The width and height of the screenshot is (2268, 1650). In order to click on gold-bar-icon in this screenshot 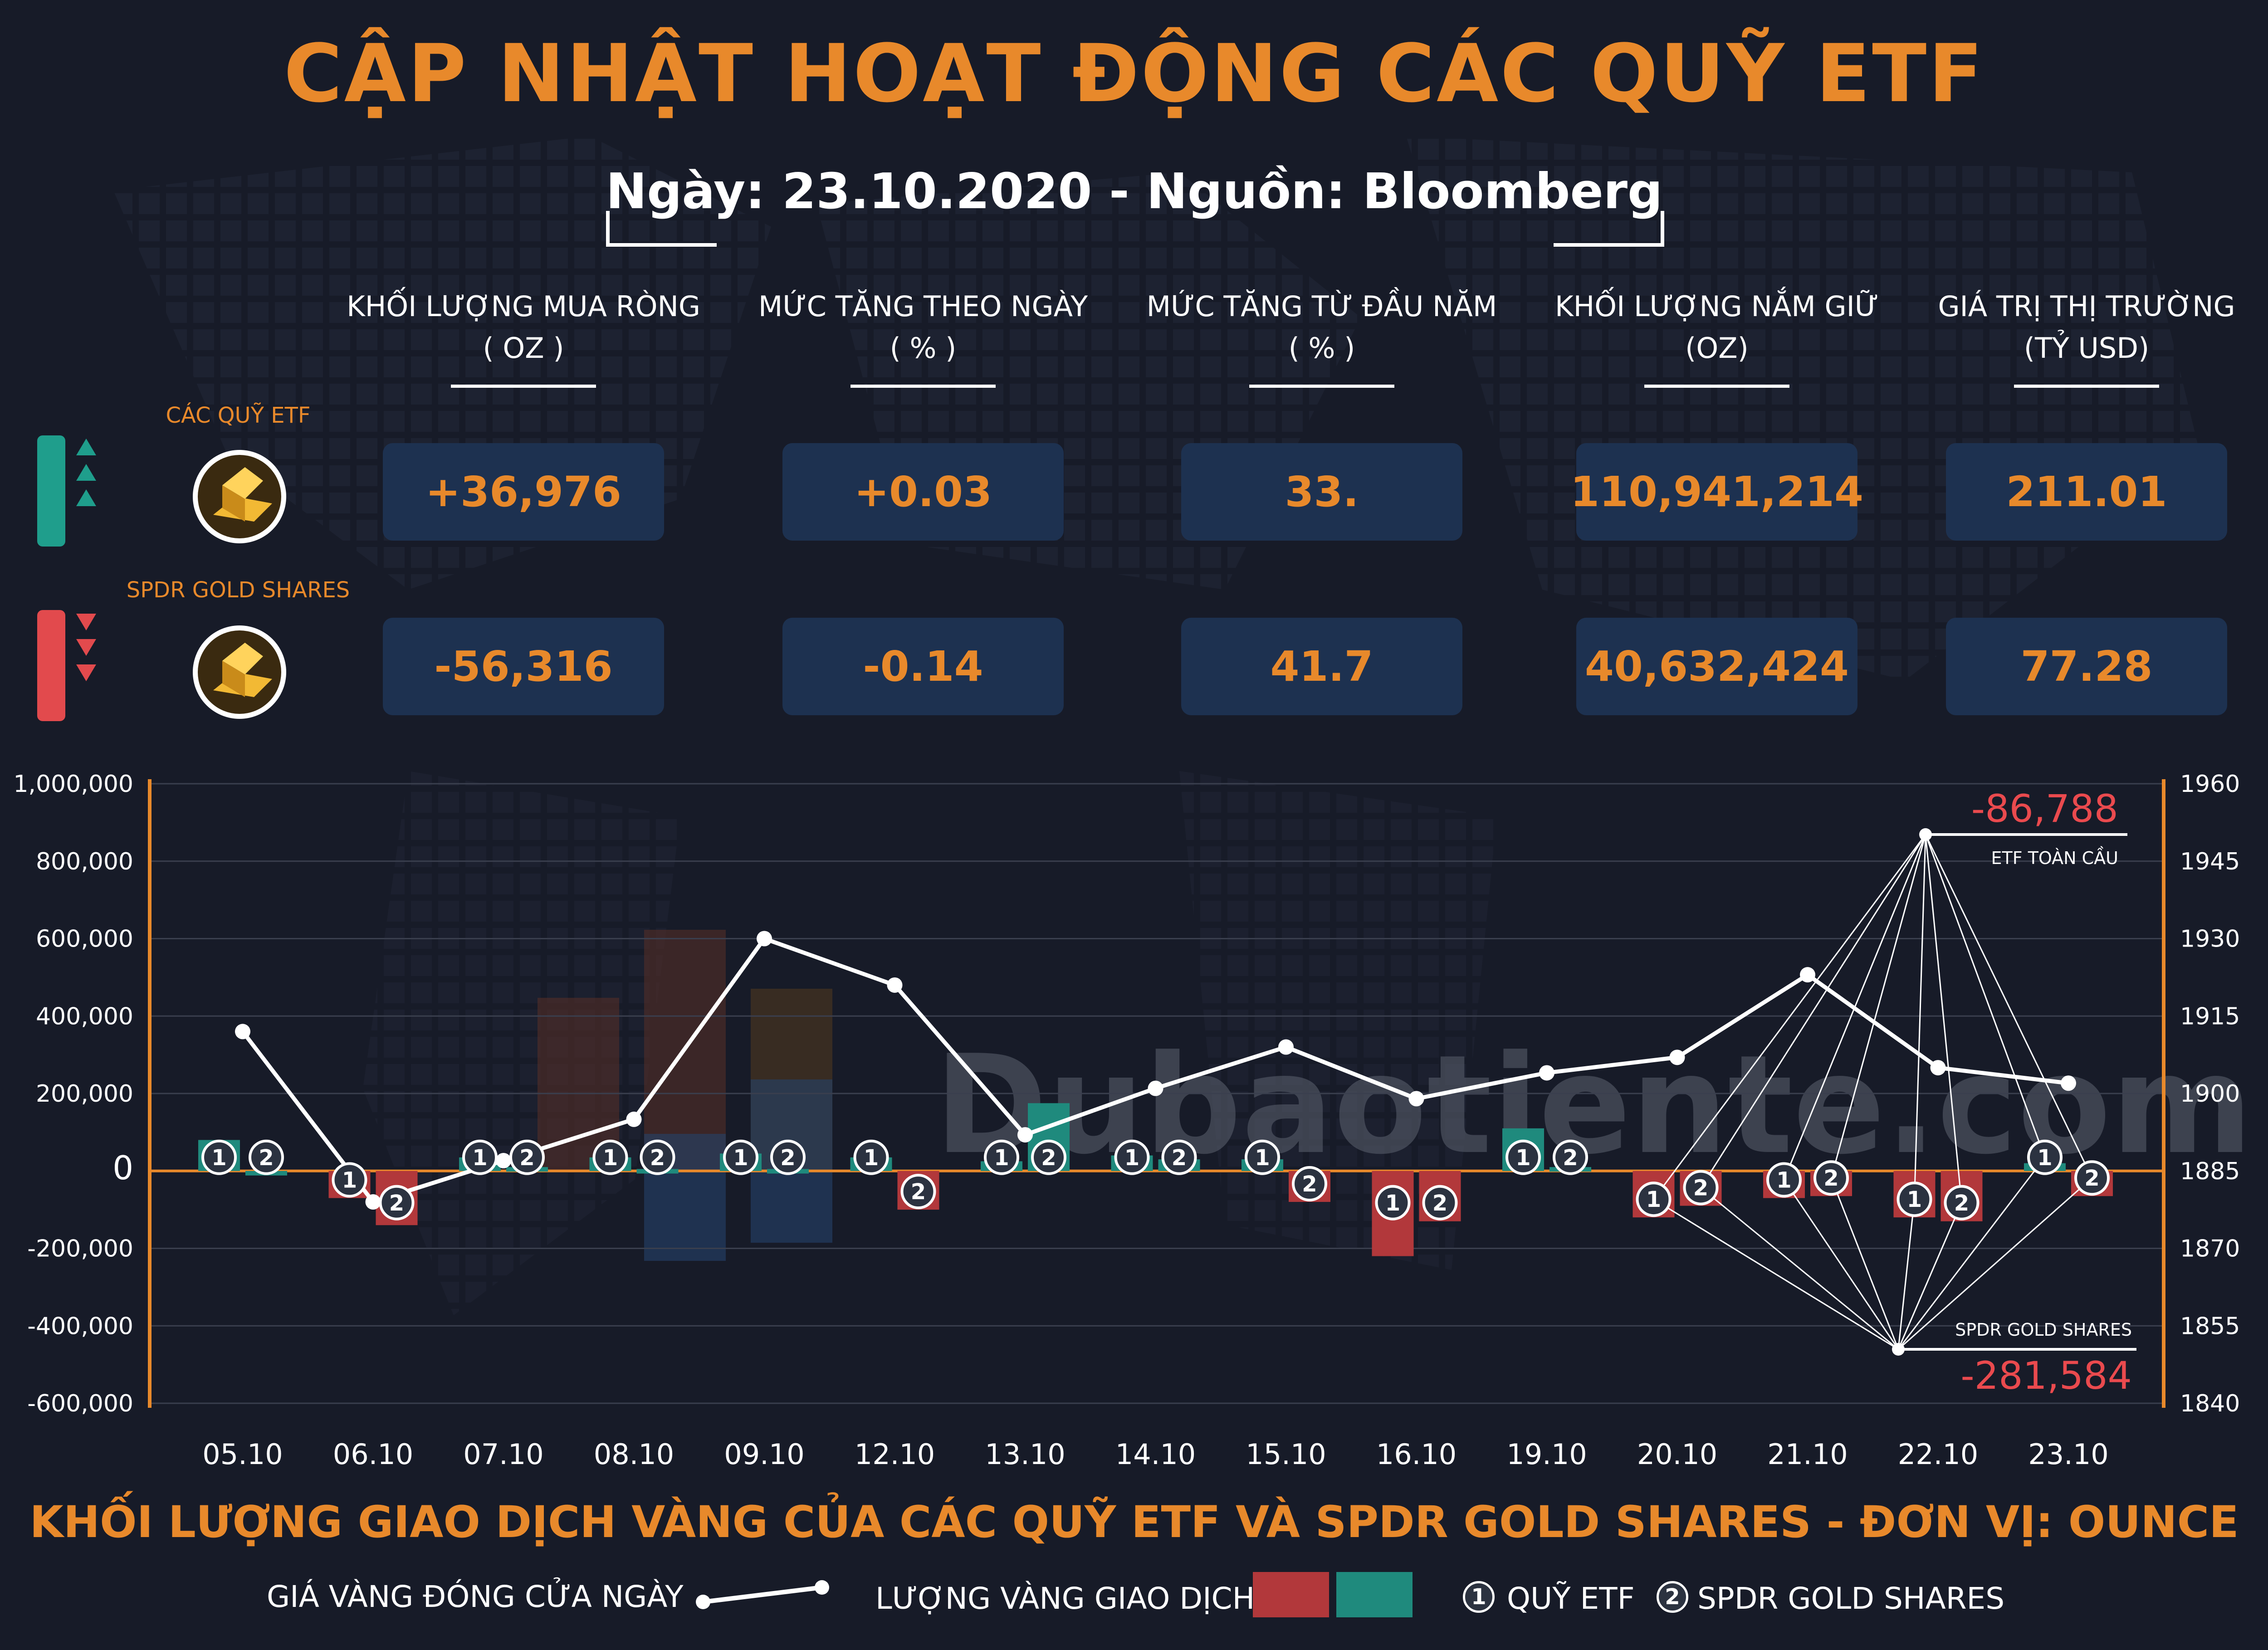, I will do `click(240, 672)`.